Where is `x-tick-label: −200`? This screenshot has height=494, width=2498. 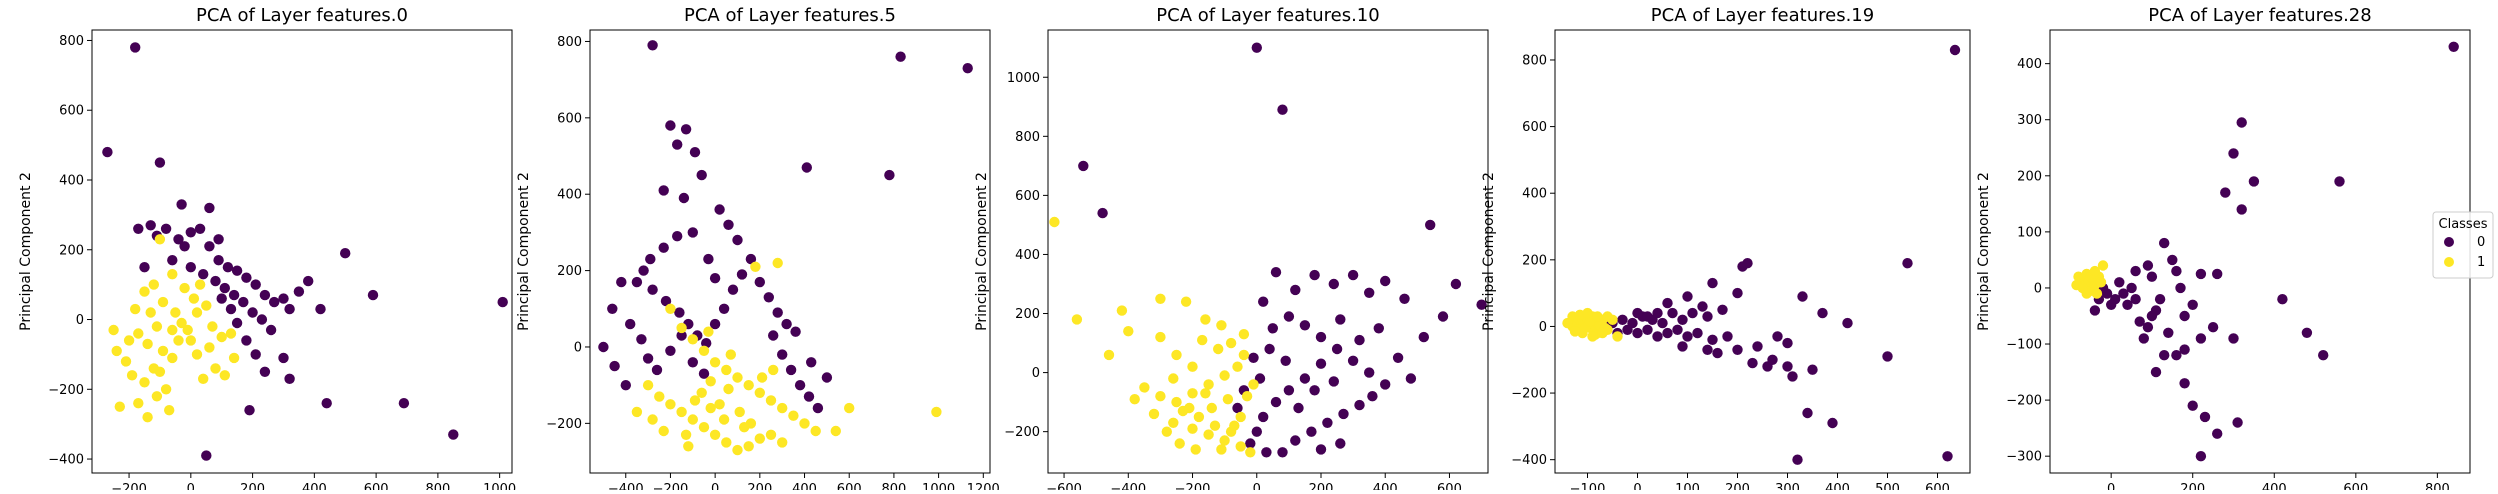
x-tick-label: −200 is located at coordinates (1193, 486).